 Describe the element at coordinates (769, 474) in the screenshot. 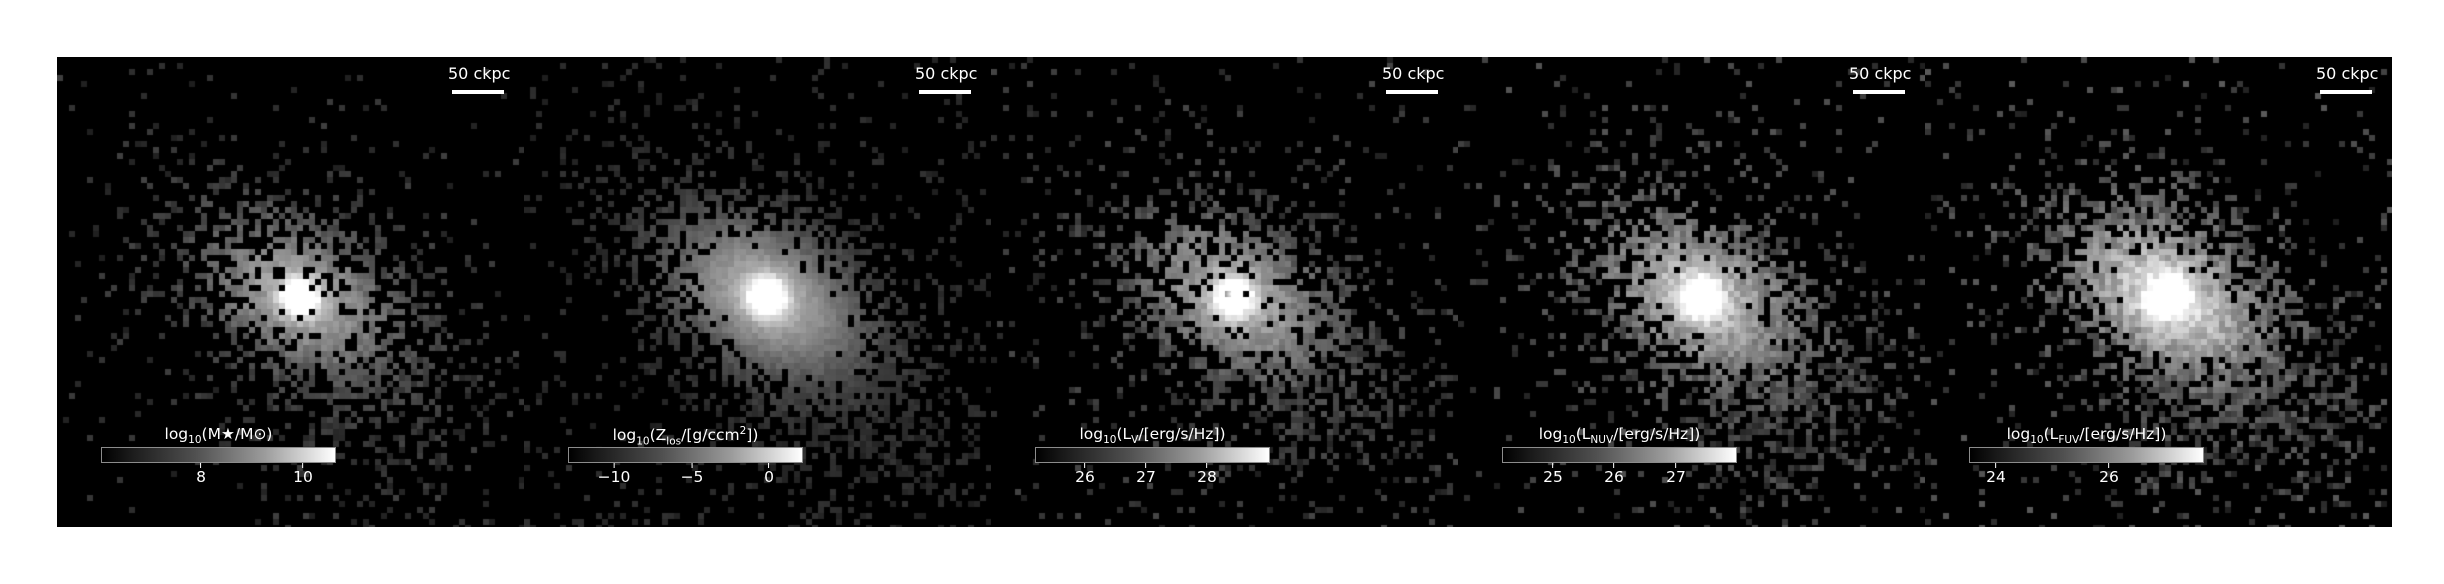

I see `colorbar-tick: 0` at that location.